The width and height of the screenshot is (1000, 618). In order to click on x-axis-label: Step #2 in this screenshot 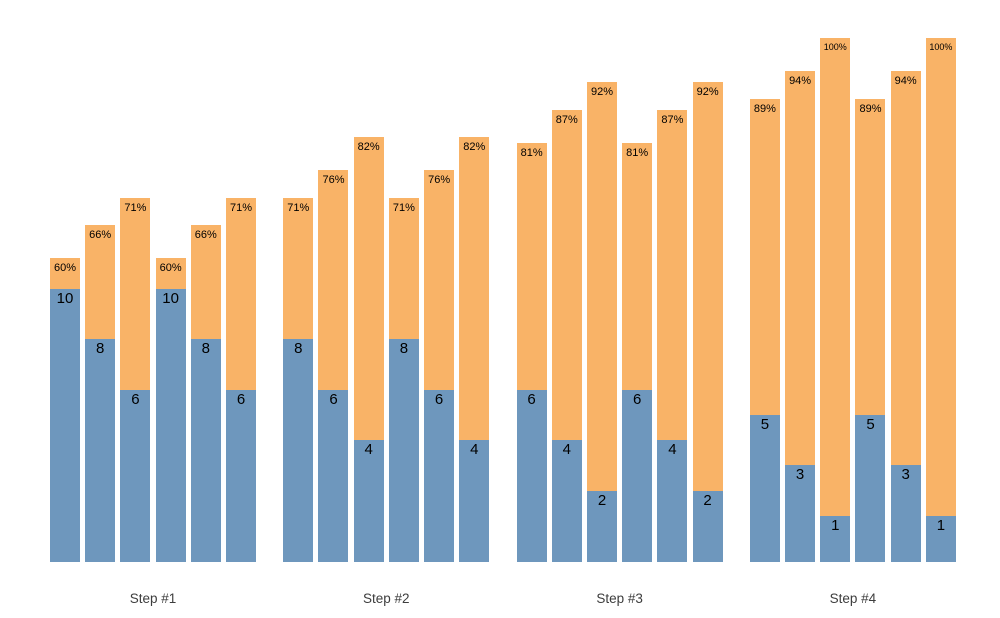, I will do `click(386, 598)`.